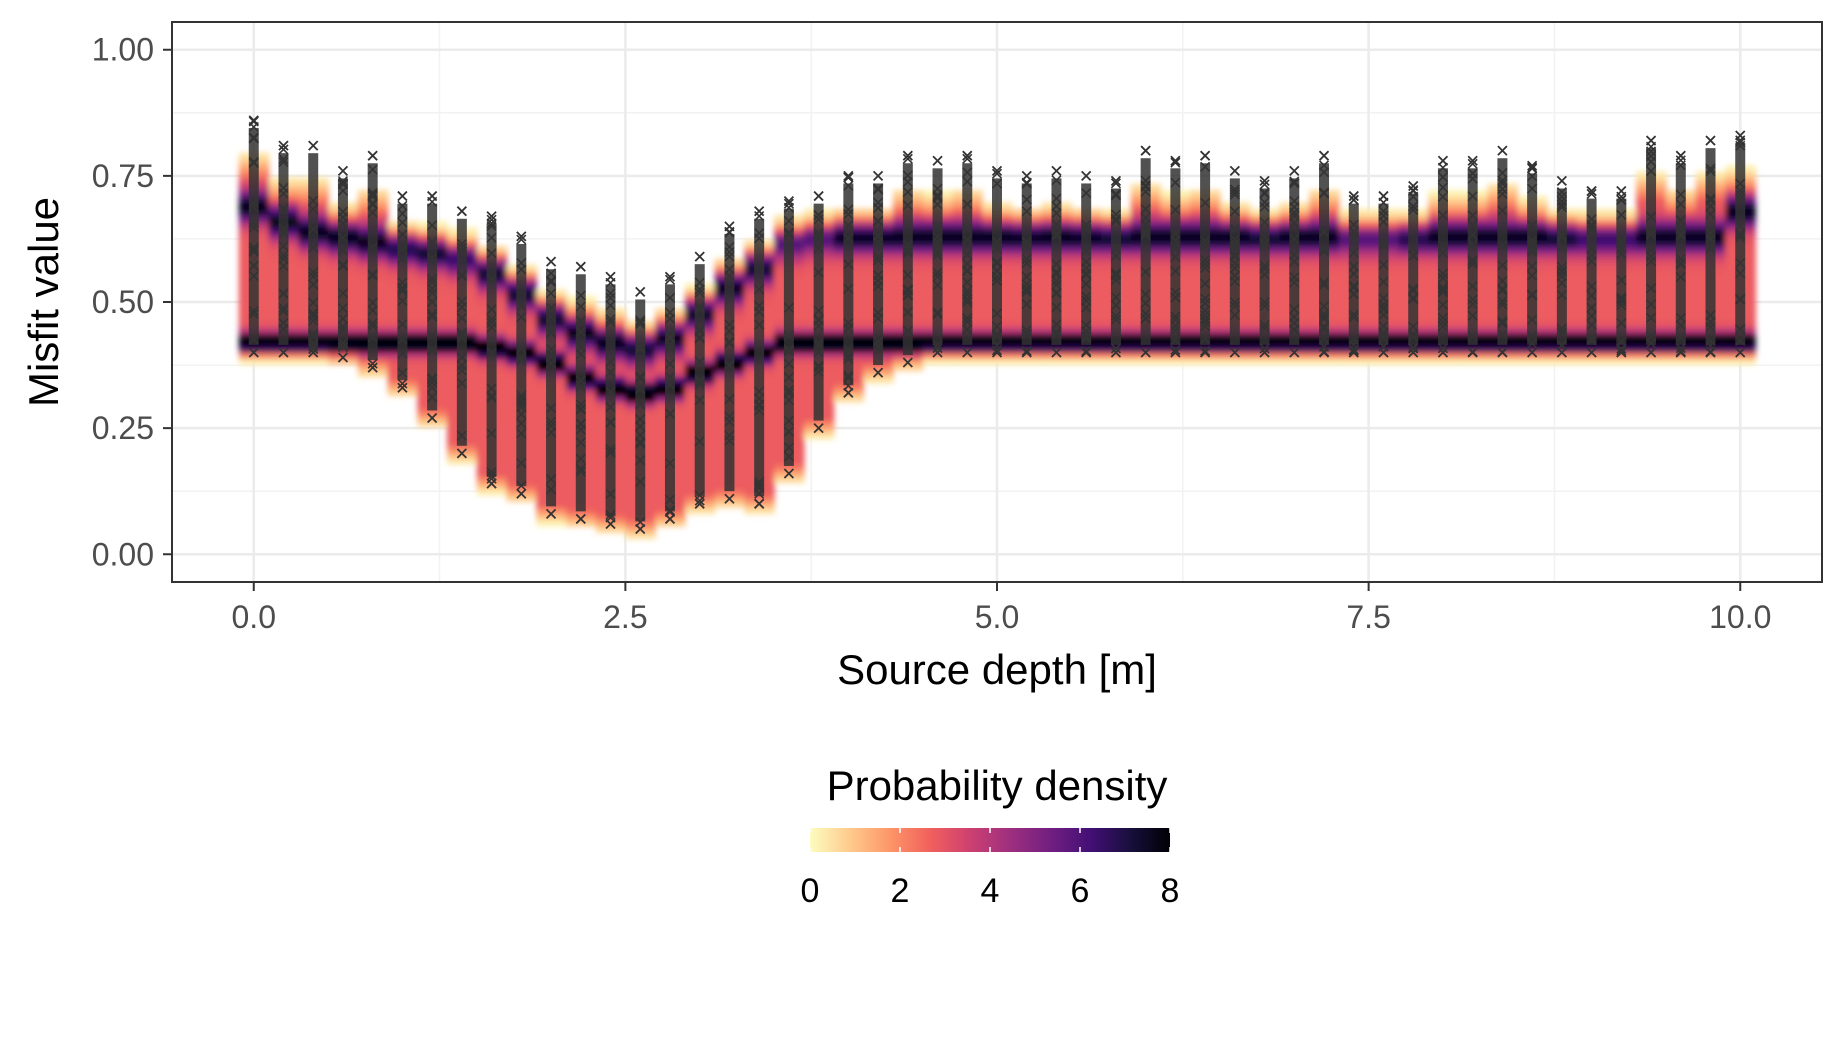  I want to click on legend-tick-label: 6, so click(1080, 891).